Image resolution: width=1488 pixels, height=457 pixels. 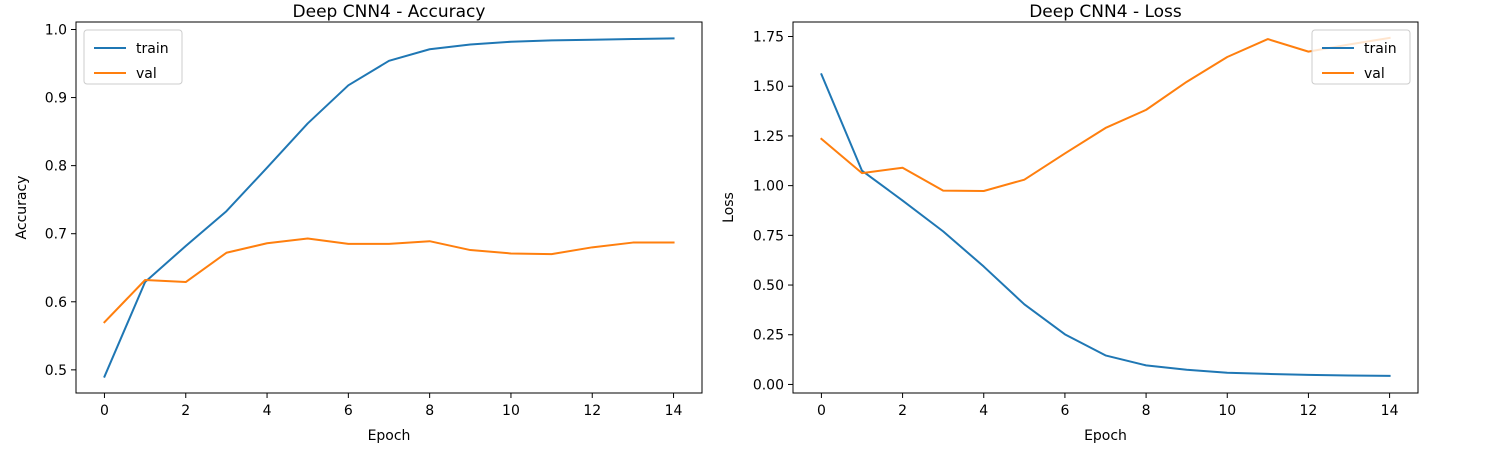 I want to click on y-tick-label: 0.25, so click(x=768, y=336).